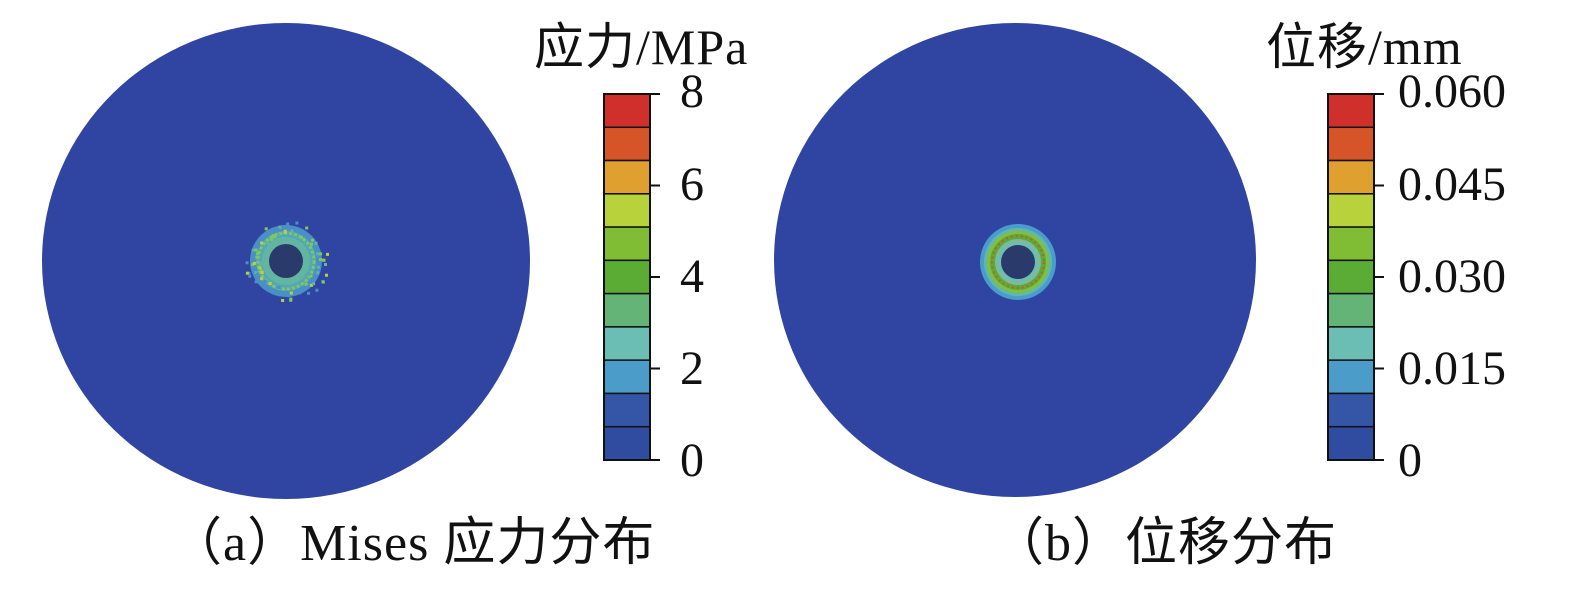 The height and width of the screenshot is (600, 1575). I want to click on caption-b: （b）位移分布, so click(1165, 543).